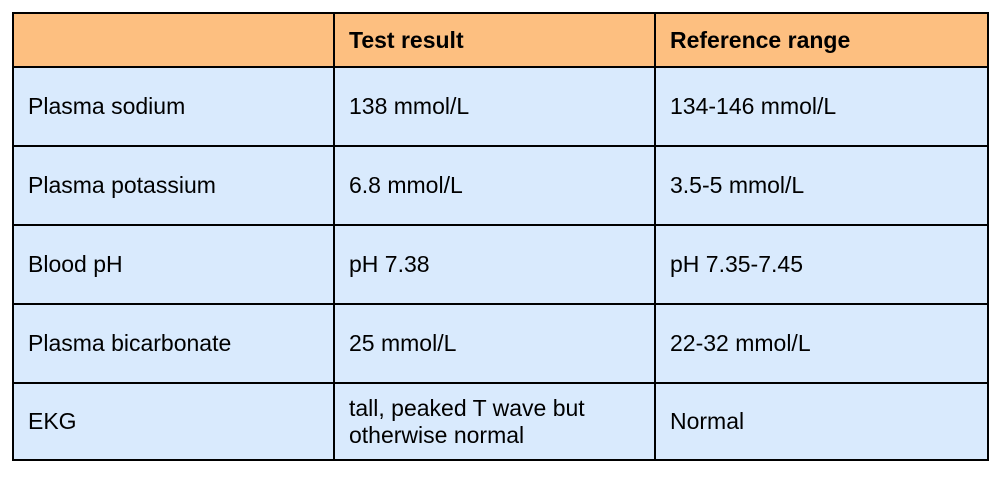 The width and height of the screenshot is (1000, 480). Describe the element at coordinates (173, 264) in the screenshot. I see `cell-test-name: Blood pH` at that location.